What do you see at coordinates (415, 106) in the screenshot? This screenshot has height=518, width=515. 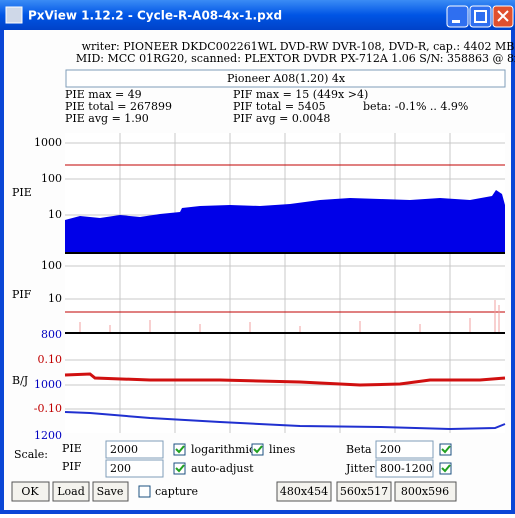 I see `stat: beta: -0.1% .. 4.9%` at bounding box center [415, 106].